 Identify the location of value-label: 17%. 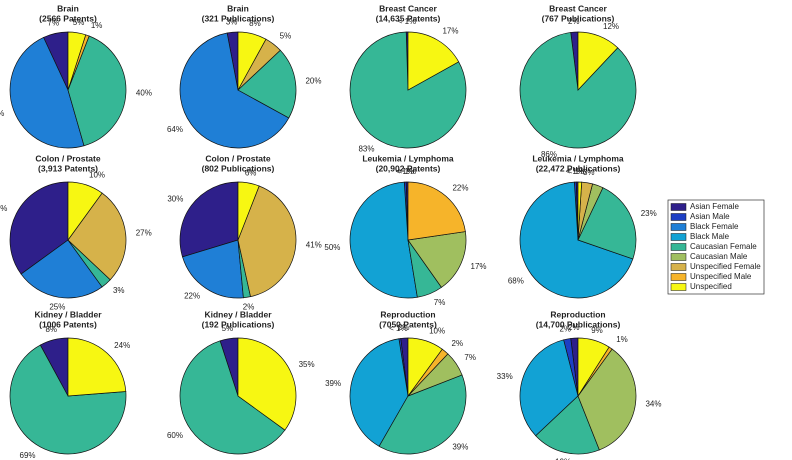
(479, 266).